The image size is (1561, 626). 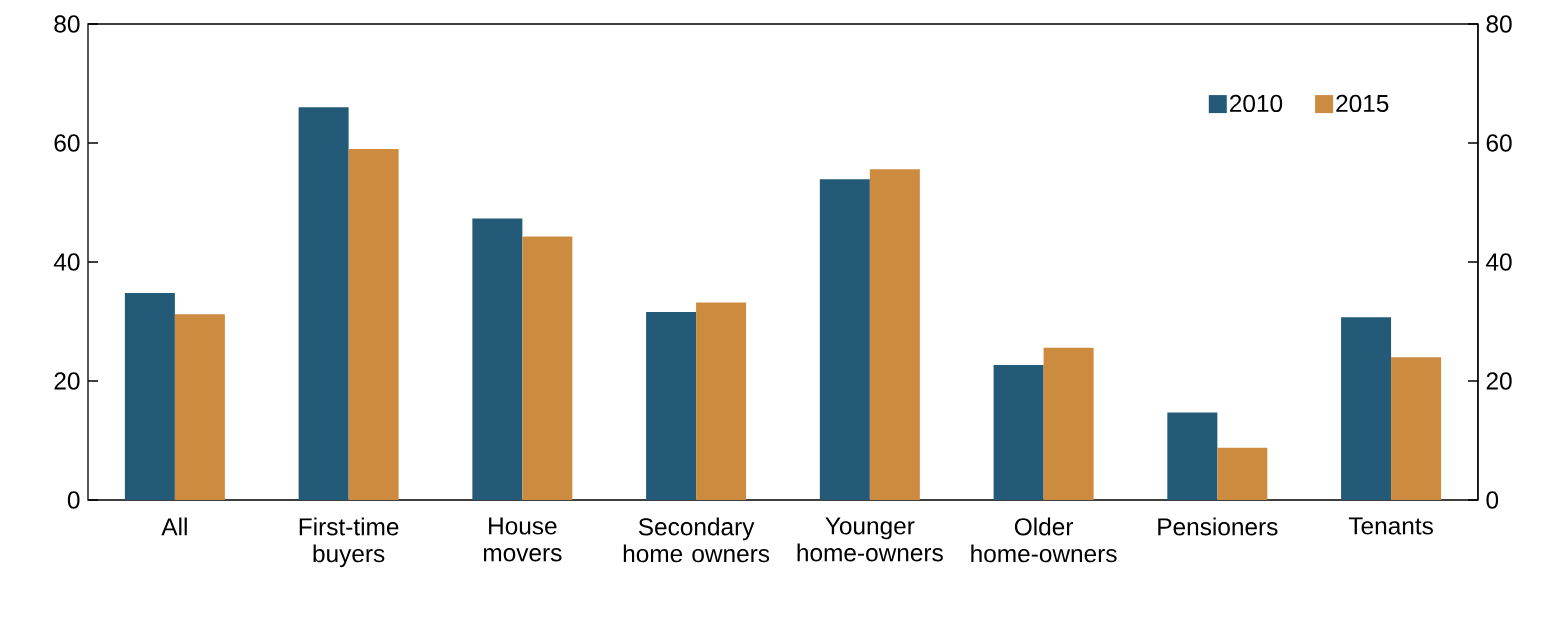 What do you see at coordinates (66, 262) in the screenshot?
I see `y-tick-label: 40` at bounding box center [66, 262].